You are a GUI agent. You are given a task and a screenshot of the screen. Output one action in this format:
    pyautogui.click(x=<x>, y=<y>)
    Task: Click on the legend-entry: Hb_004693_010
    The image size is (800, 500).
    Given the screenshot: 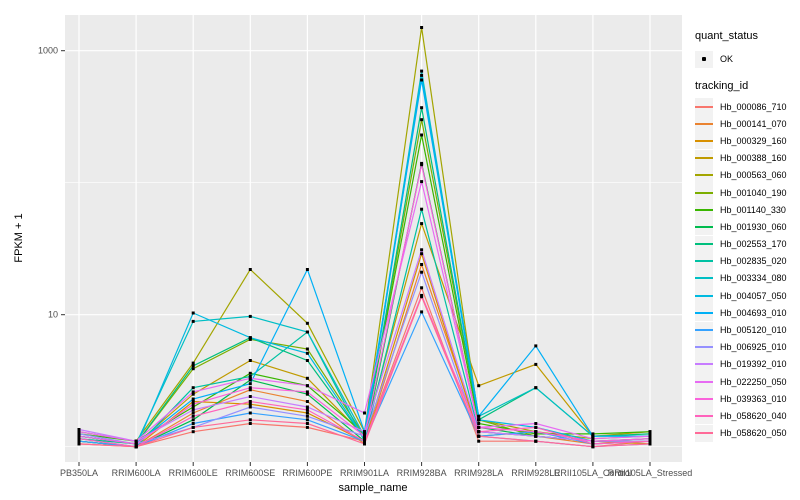 What is the action you would take?
    pyautogui.click(x=747, y=313)
    